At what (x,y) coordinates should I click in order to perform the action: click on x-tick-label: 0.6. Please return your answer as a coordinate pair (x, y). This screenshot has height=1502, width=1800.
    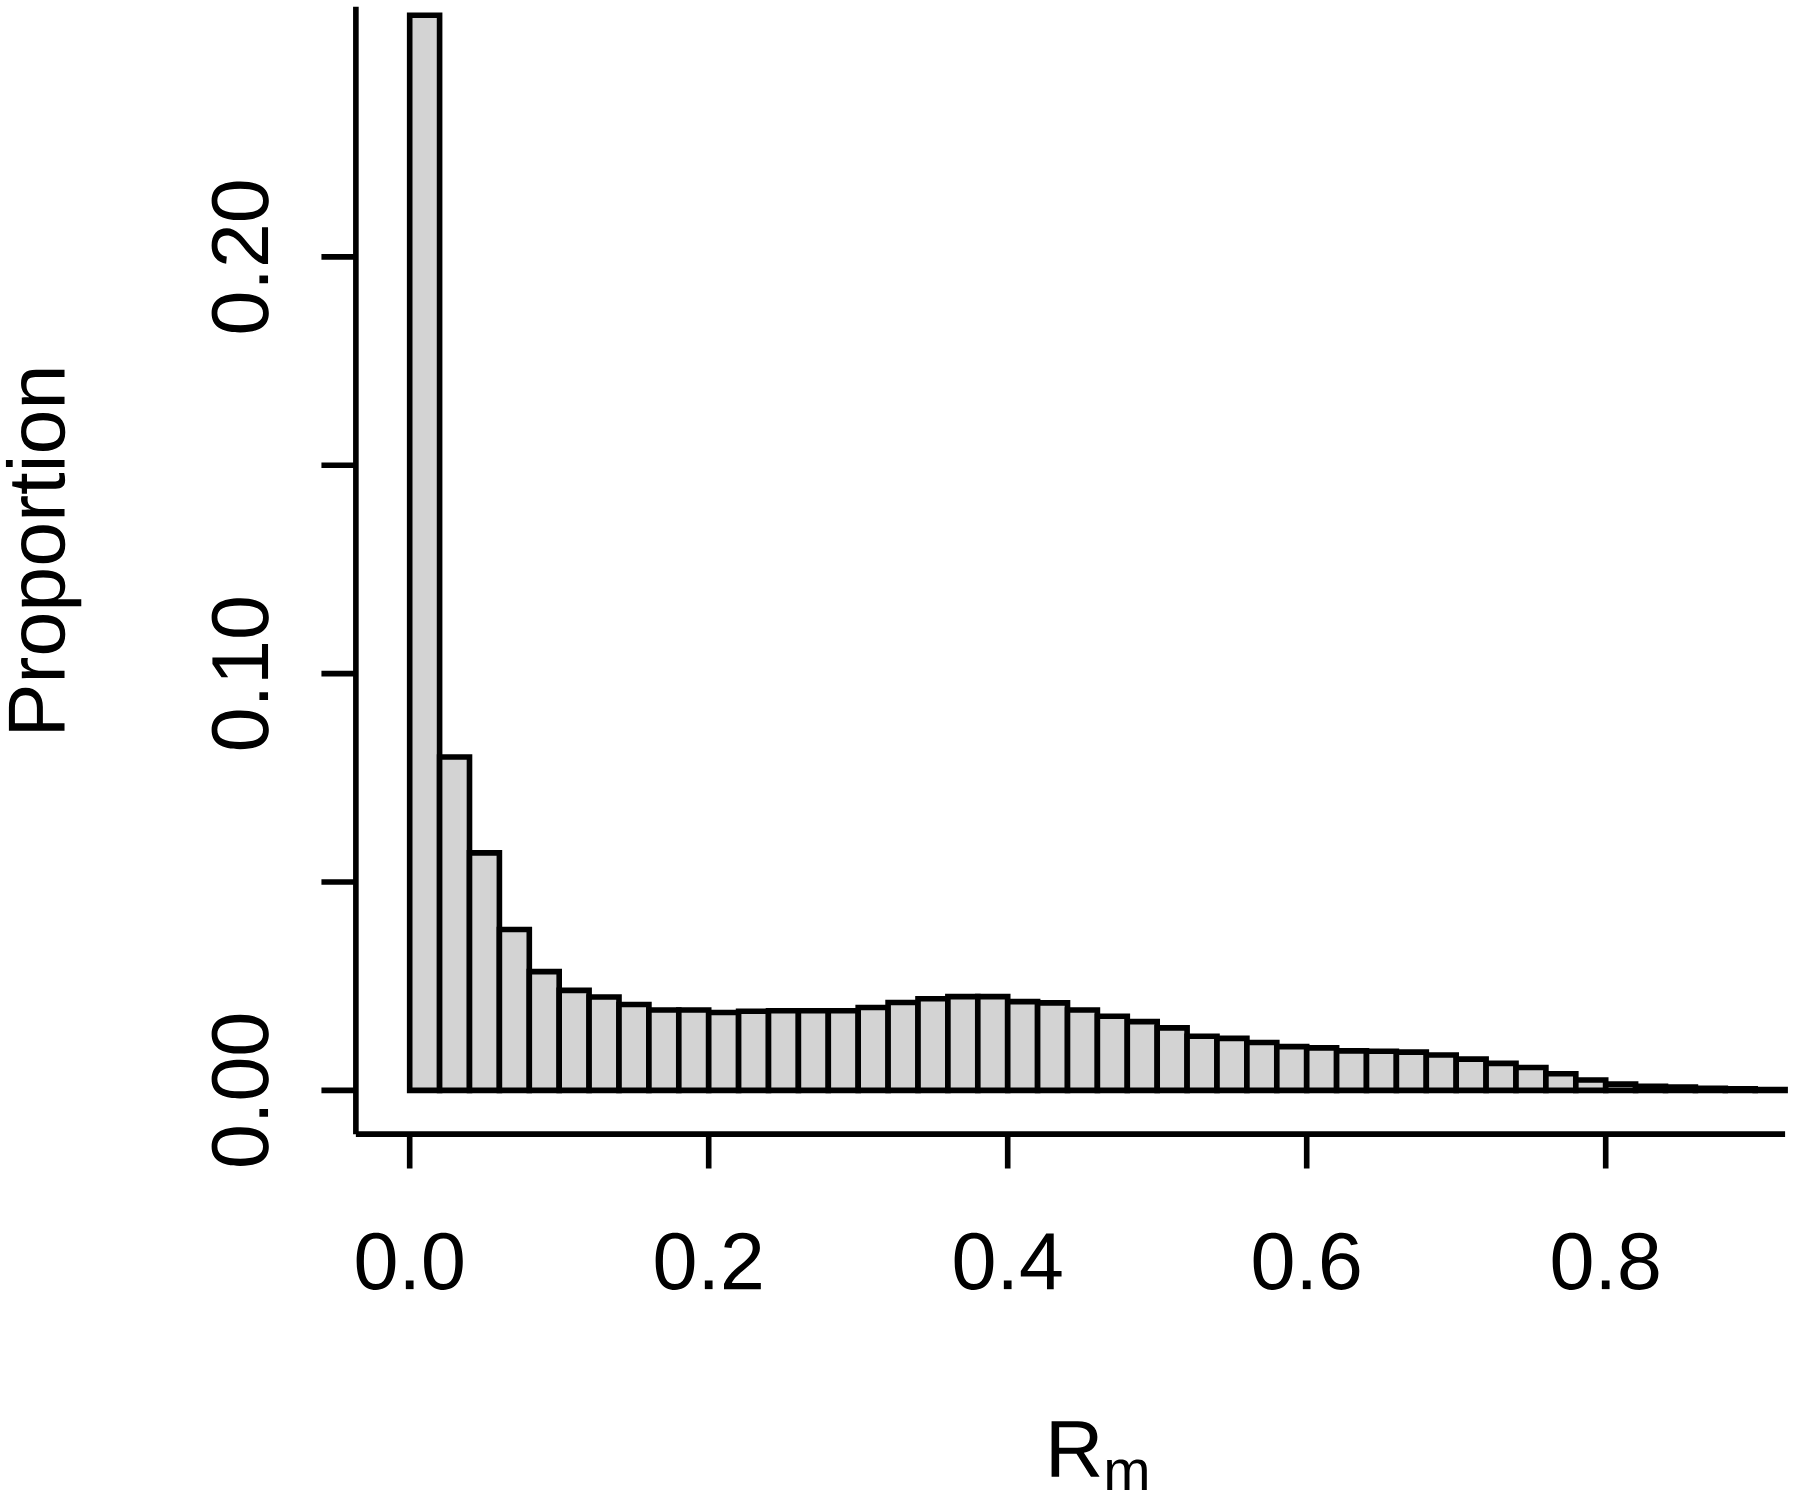
    Looking at the image, I should click on (1306, 1261).